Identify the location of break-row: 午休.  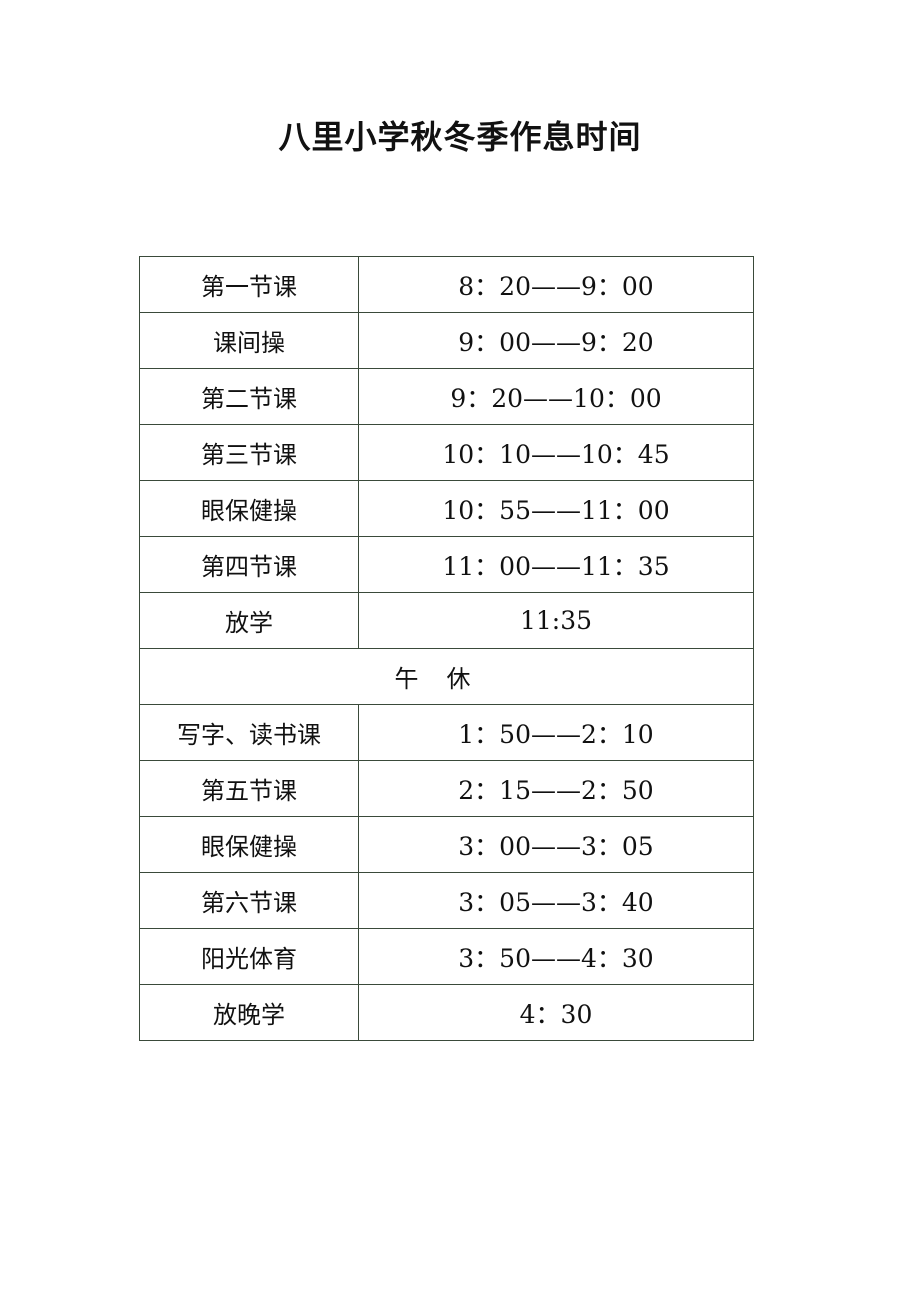
(446, 676).